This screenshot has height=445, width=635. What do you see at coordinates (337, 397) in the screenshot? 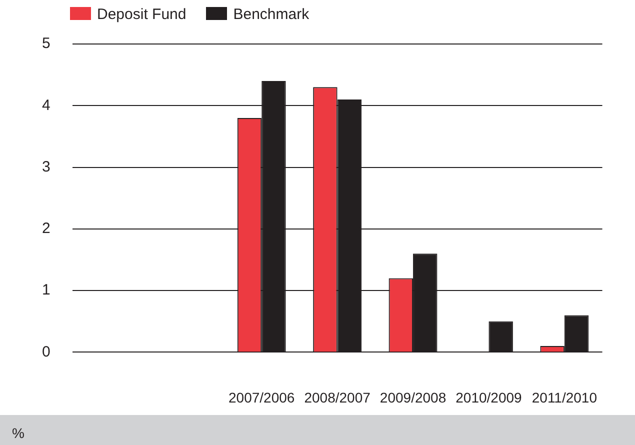
I see `x-tick-label: 2008/2007` at bounding box center [337, 397].